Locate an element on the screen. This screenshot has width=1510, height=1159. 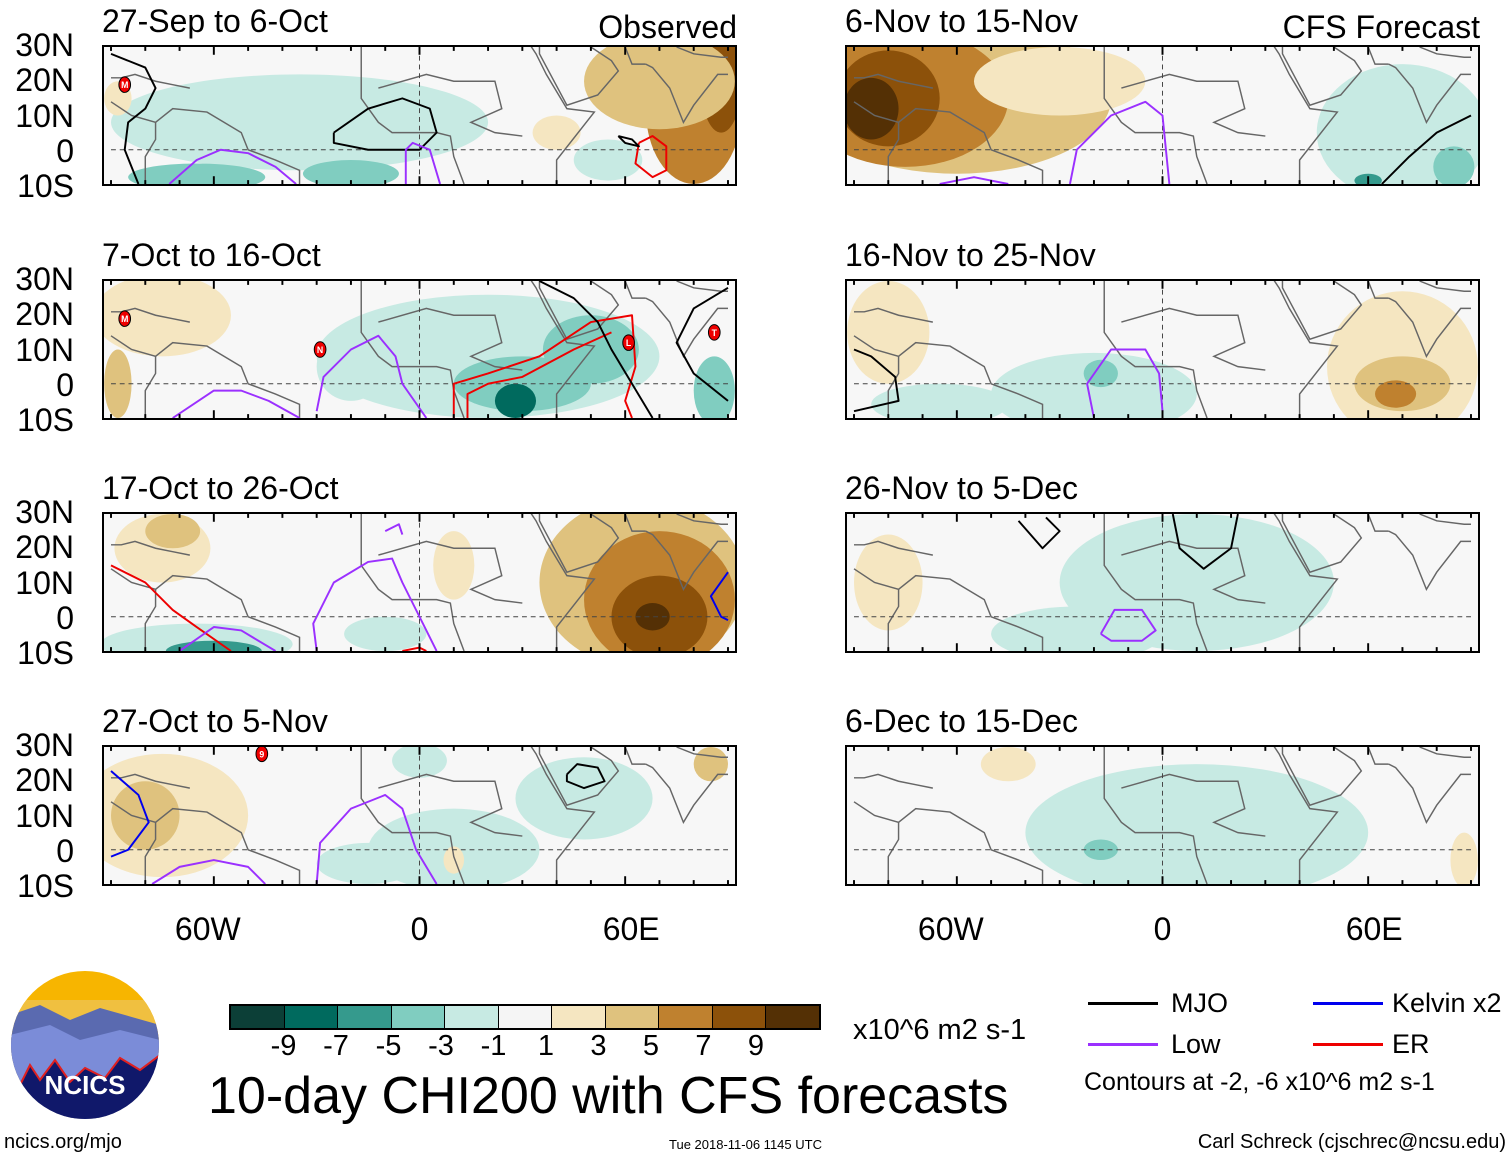
lat-label: 10S is located at coordinates (45, 886).